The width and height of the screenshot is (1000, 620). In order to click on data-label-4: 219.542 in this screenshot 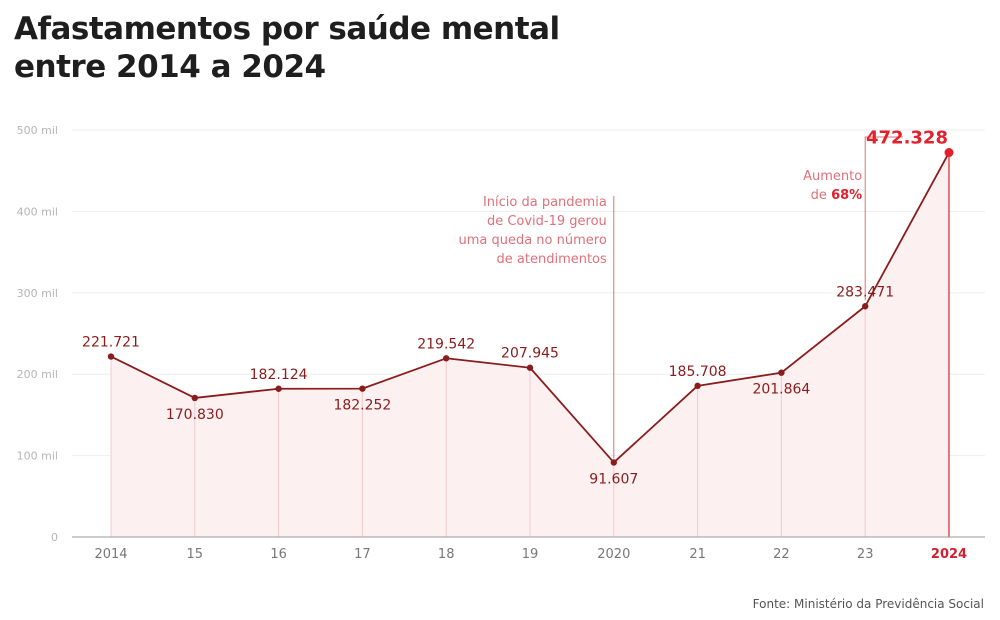, I will do `click(446, 344)`.